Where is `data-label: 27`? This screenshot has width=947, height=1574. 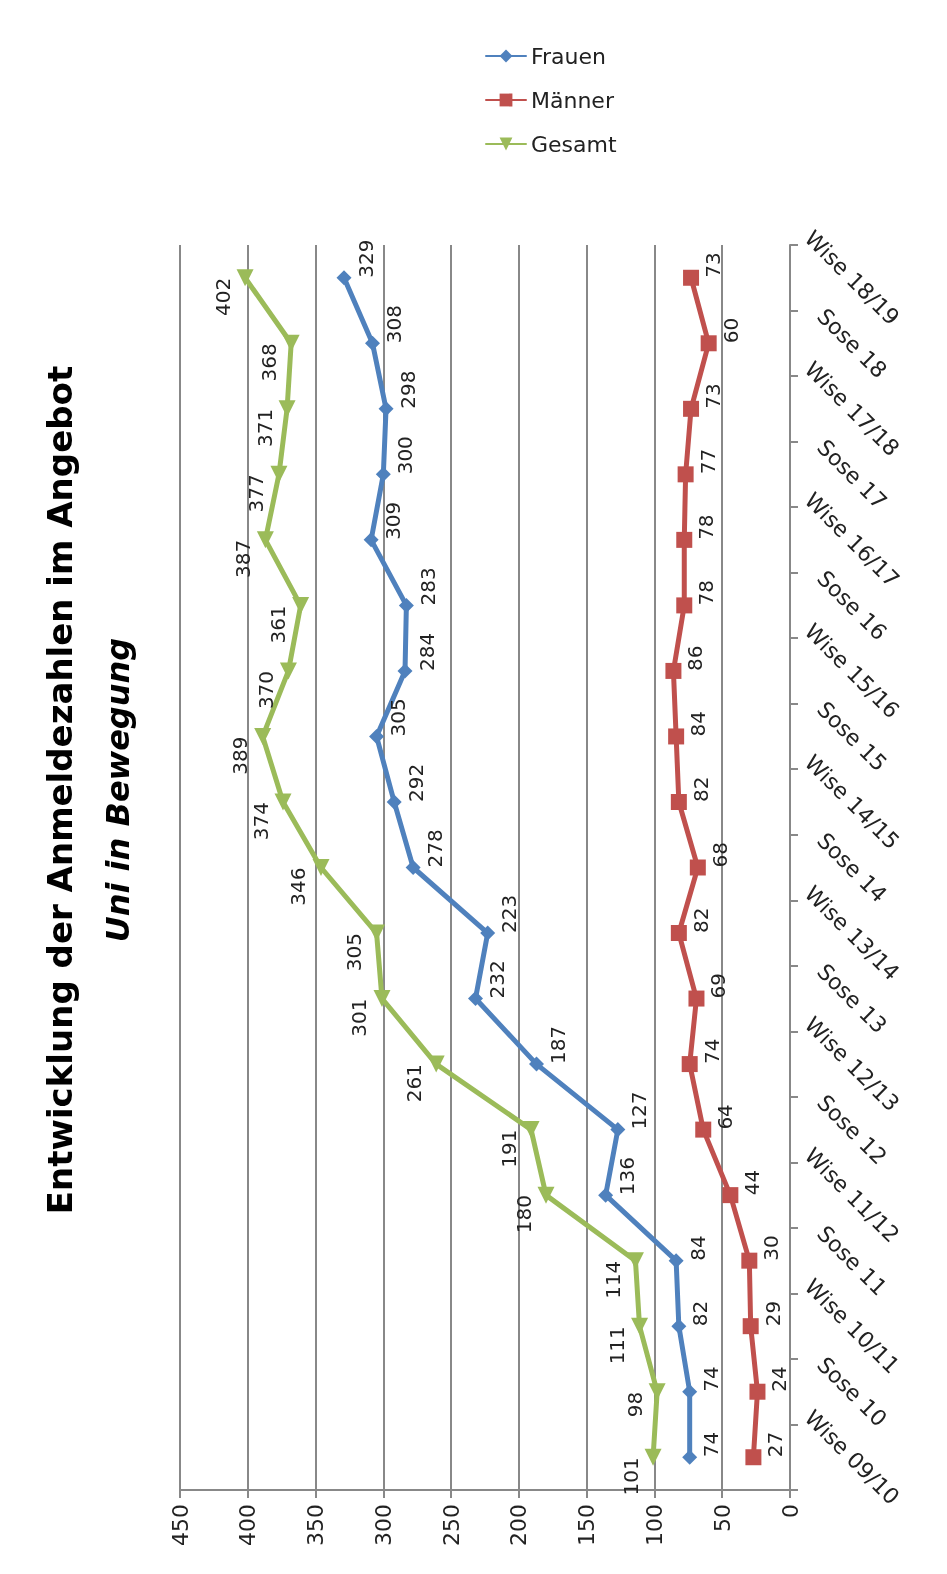
data-label: 27 is located at coordinates (775, 1444).